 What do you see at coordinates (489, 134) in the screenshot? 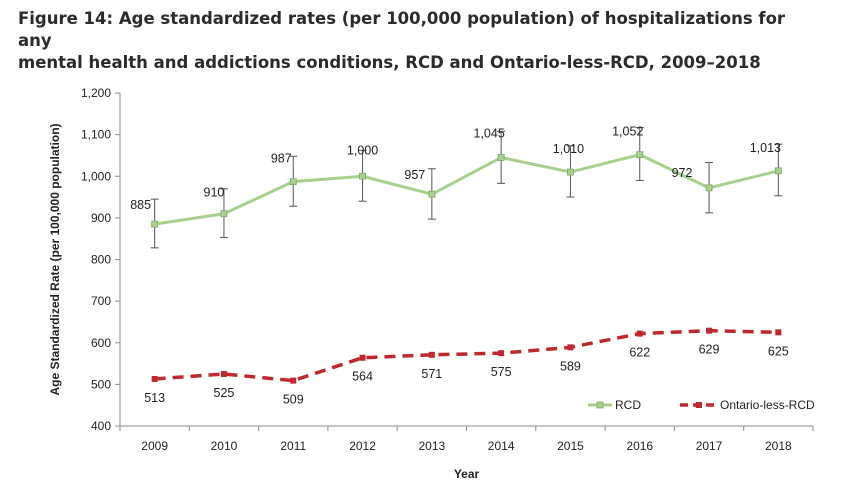
I see `rcd-data-label: 1,045` at bounding box center [489, 134].